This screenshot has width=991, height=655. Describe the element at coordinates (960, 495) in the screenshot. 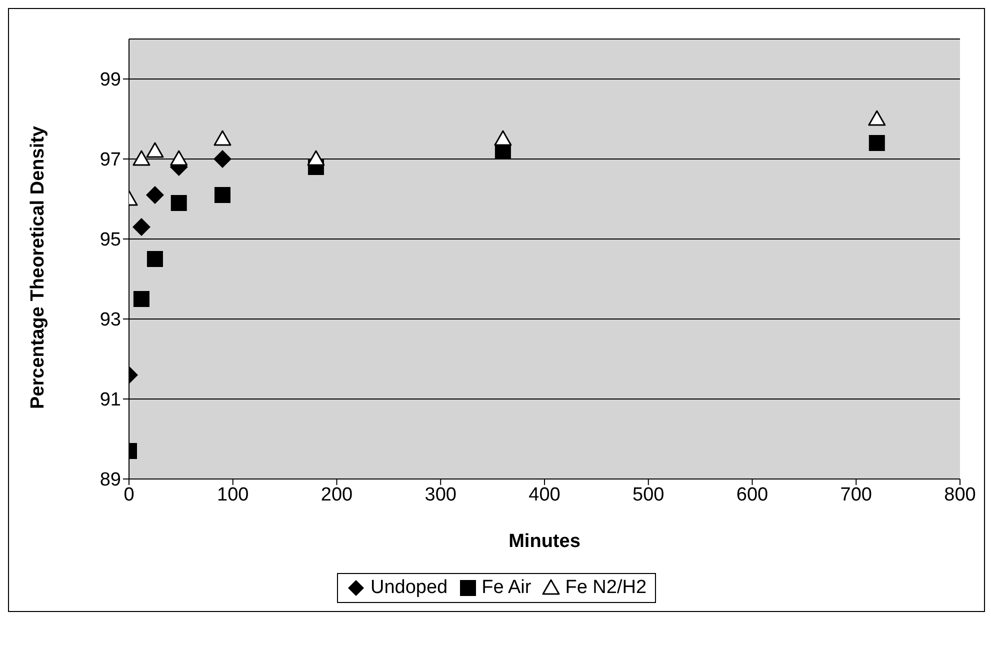

I see `x-tick-label: 800` at that location.